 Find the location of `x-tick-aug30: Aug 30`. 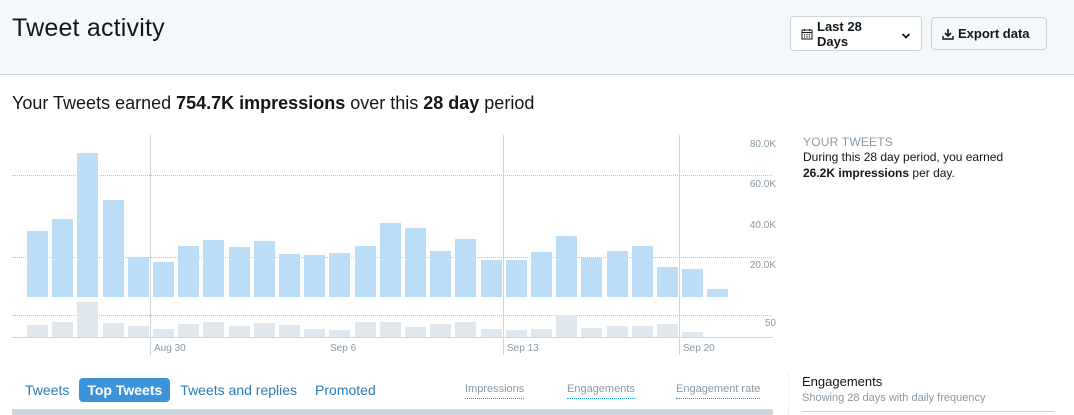

x-tick-aug30: Aug 30 is located at coordinates (170, 348).